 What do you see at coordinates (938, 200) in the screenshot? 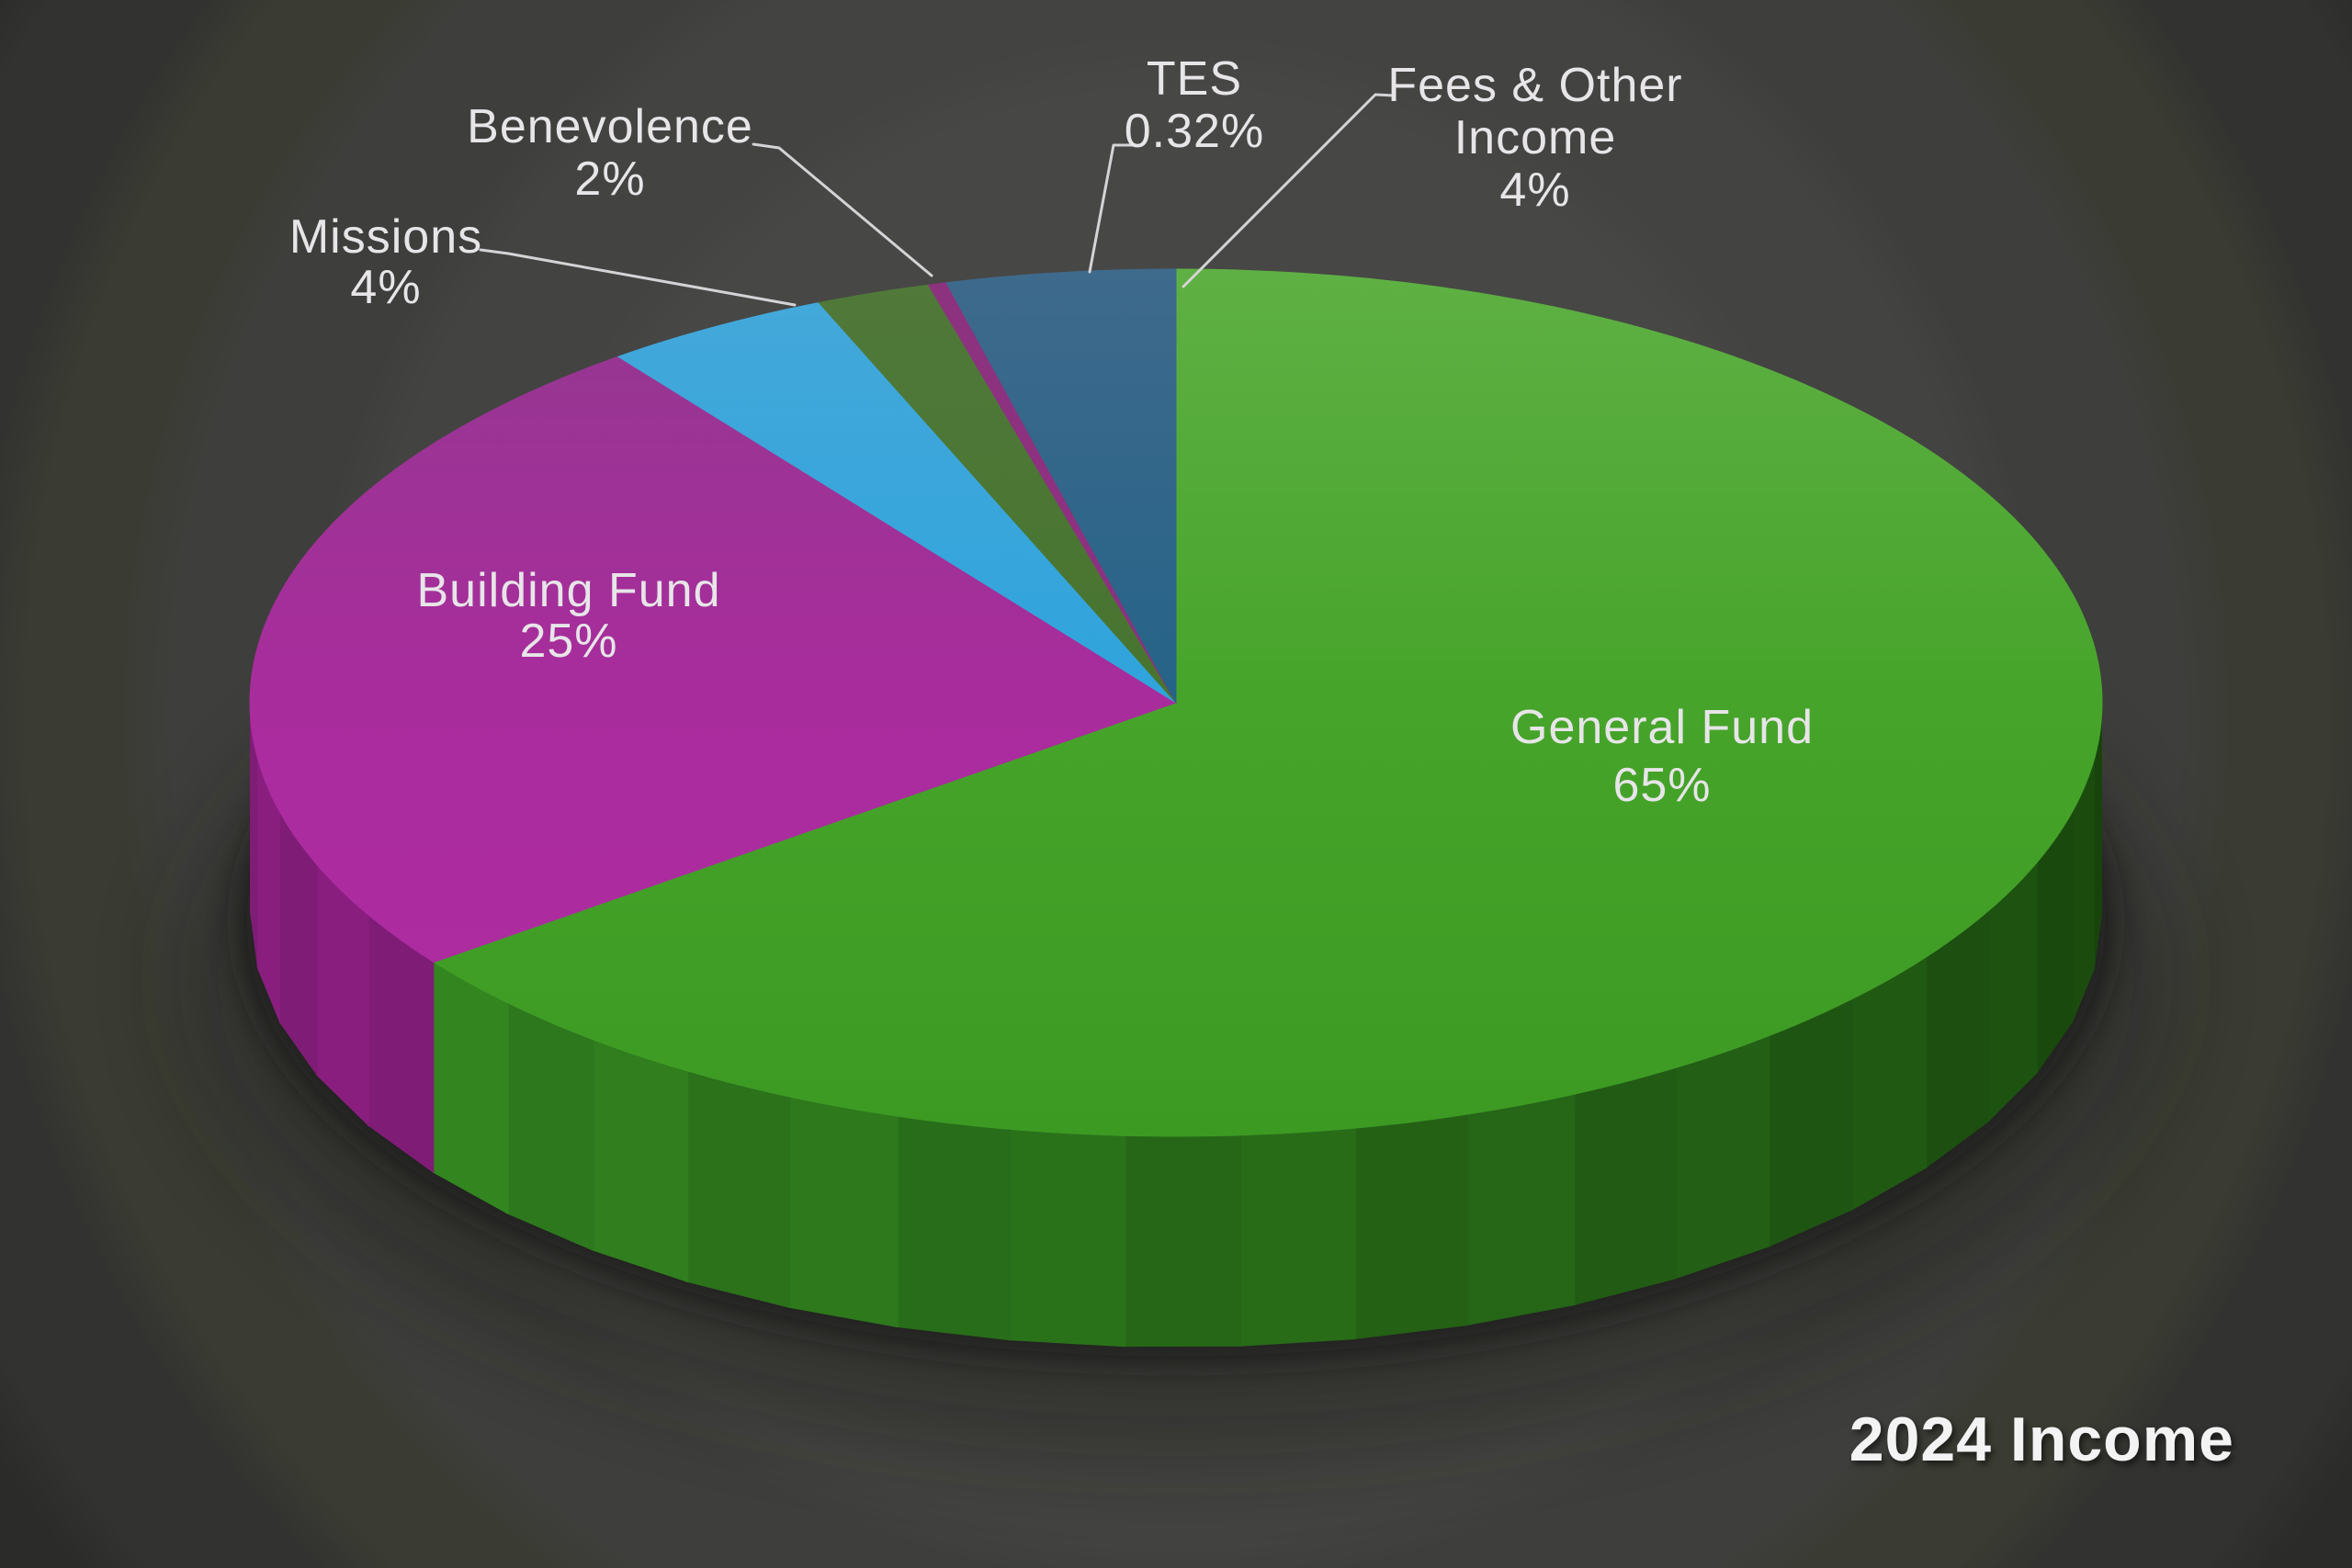
I see `leader-lines` at bounding box center [938, 200].